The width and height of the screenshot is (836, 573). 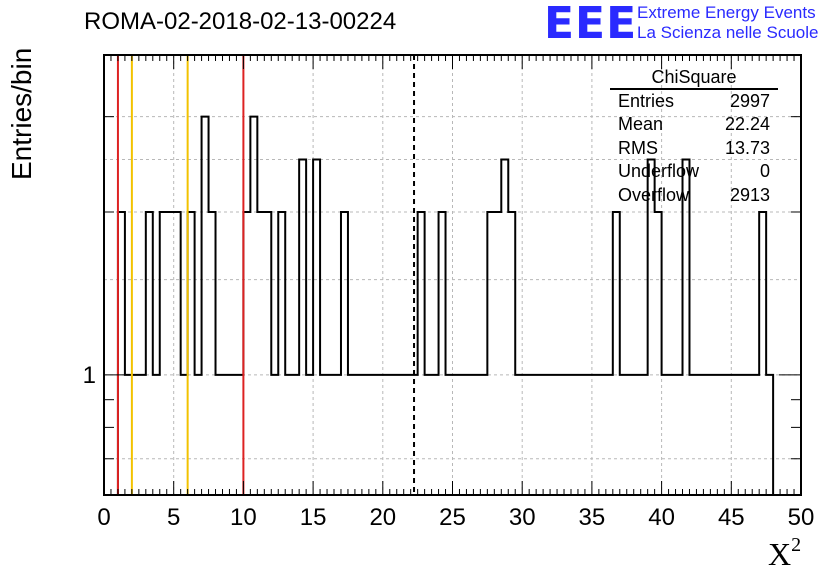 I want to click on x-tick-label: 20, so click(x=382, y=517).